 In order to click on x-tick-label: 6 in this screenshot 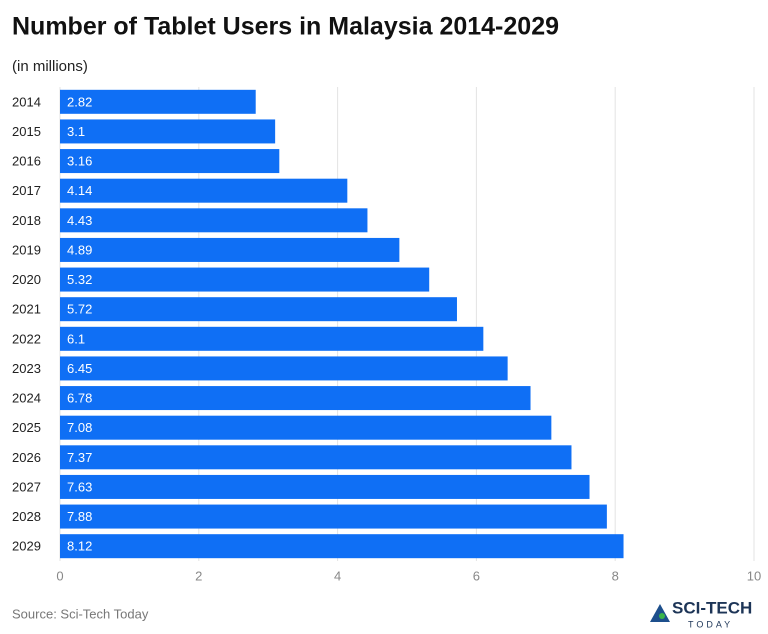, I will do `click(476, 575)`.